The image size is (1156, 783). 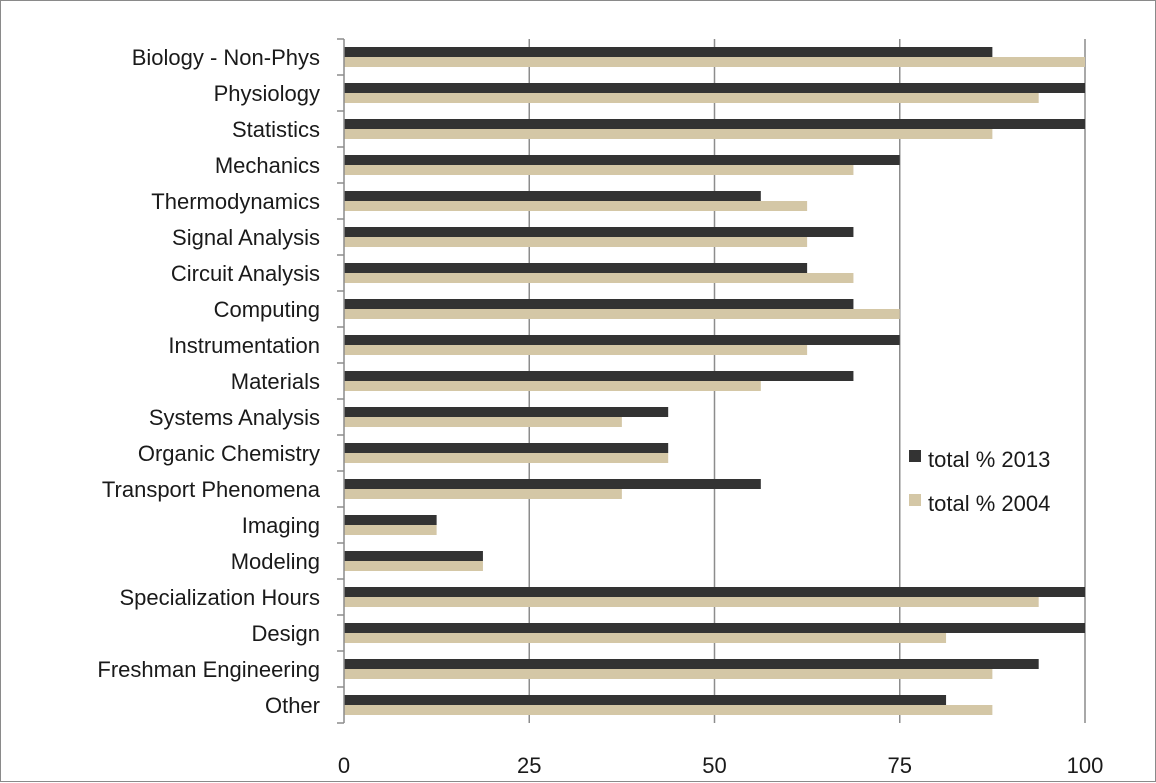 What do you see at coordinates (211, 489) in the screenshot?
I see `category-label: Transport Phenomena` at bounding box center [211, 489].